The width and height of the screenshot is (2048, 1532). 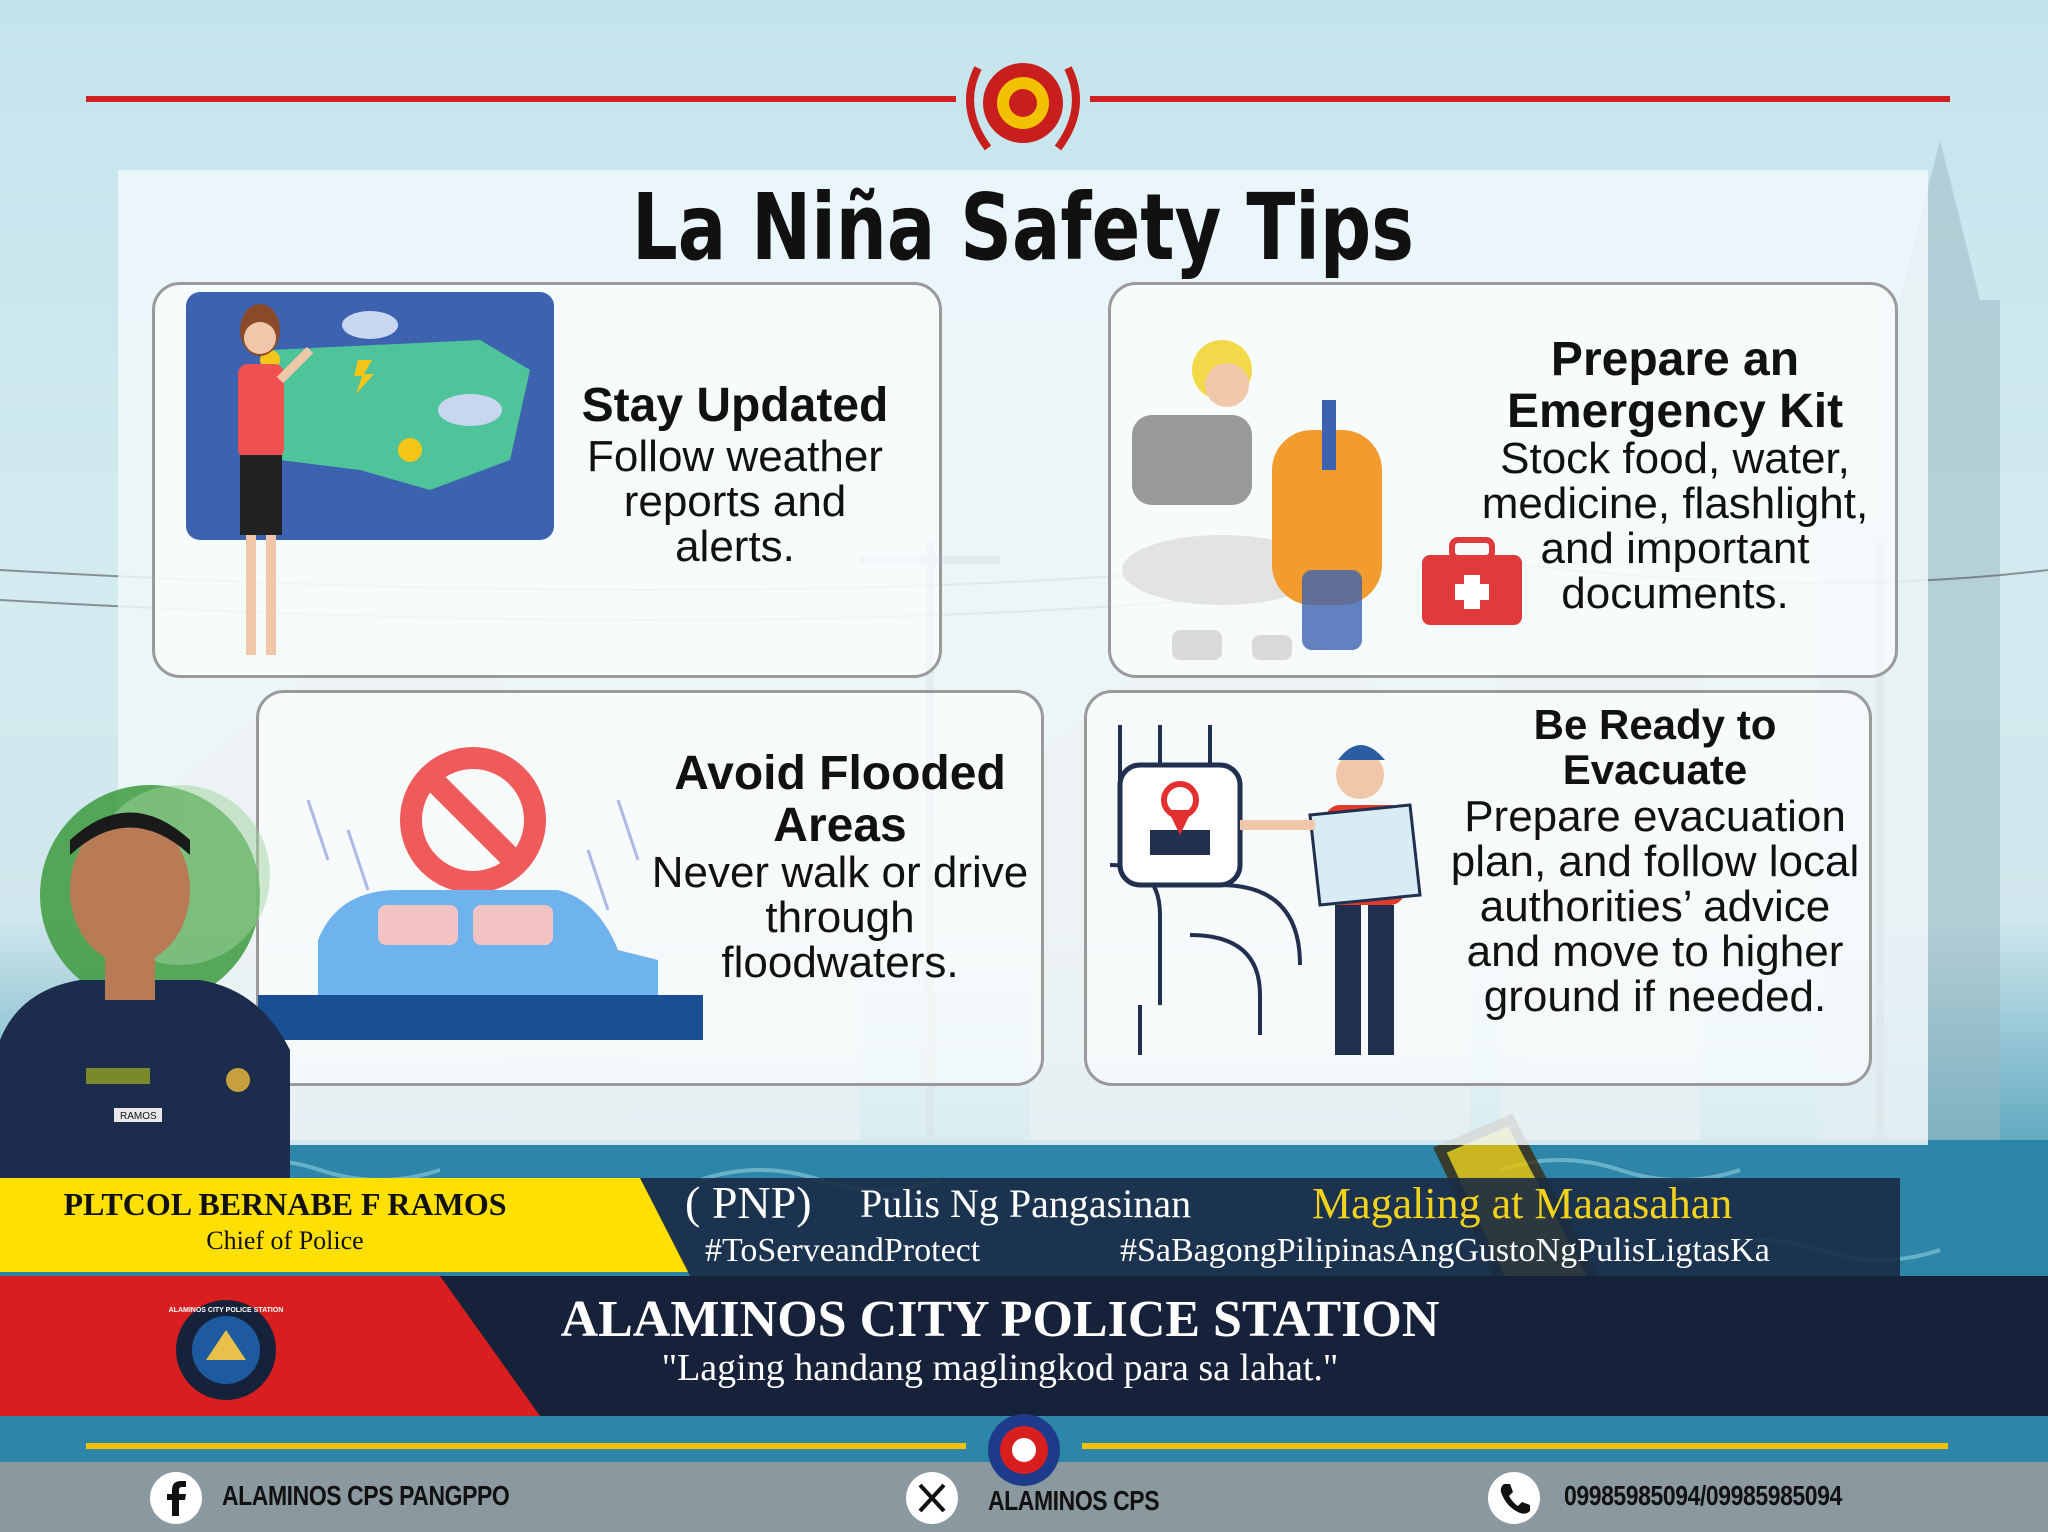 I want to click on x-icon, so click(x=932, y=1498).